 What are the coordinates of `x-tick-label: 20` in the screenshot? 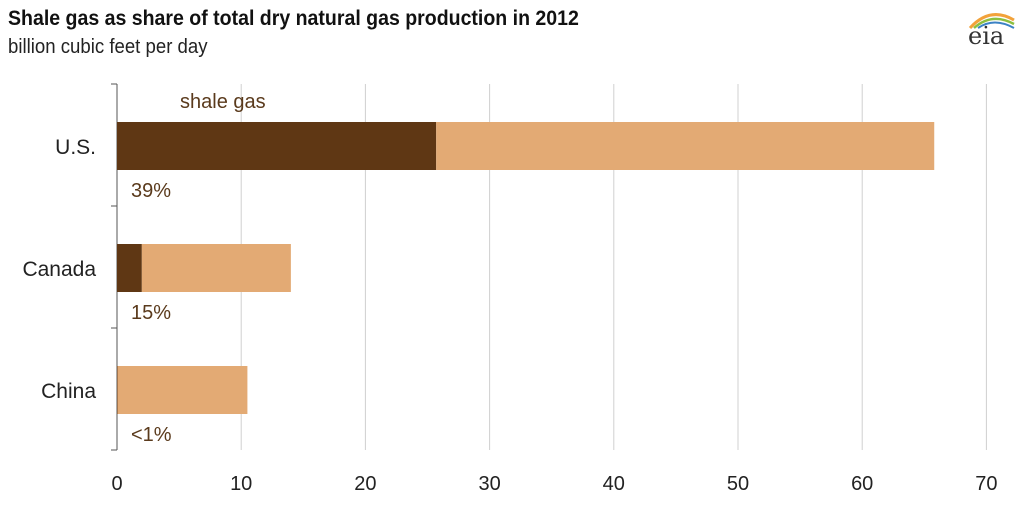 It's located at (365, 484).